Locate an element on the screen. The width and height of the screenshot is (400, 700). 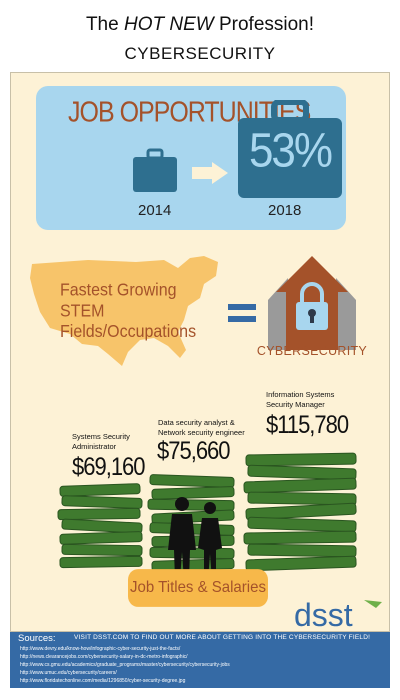
job-title-3-line1: Information Systems is located at coordinates (300, 394).